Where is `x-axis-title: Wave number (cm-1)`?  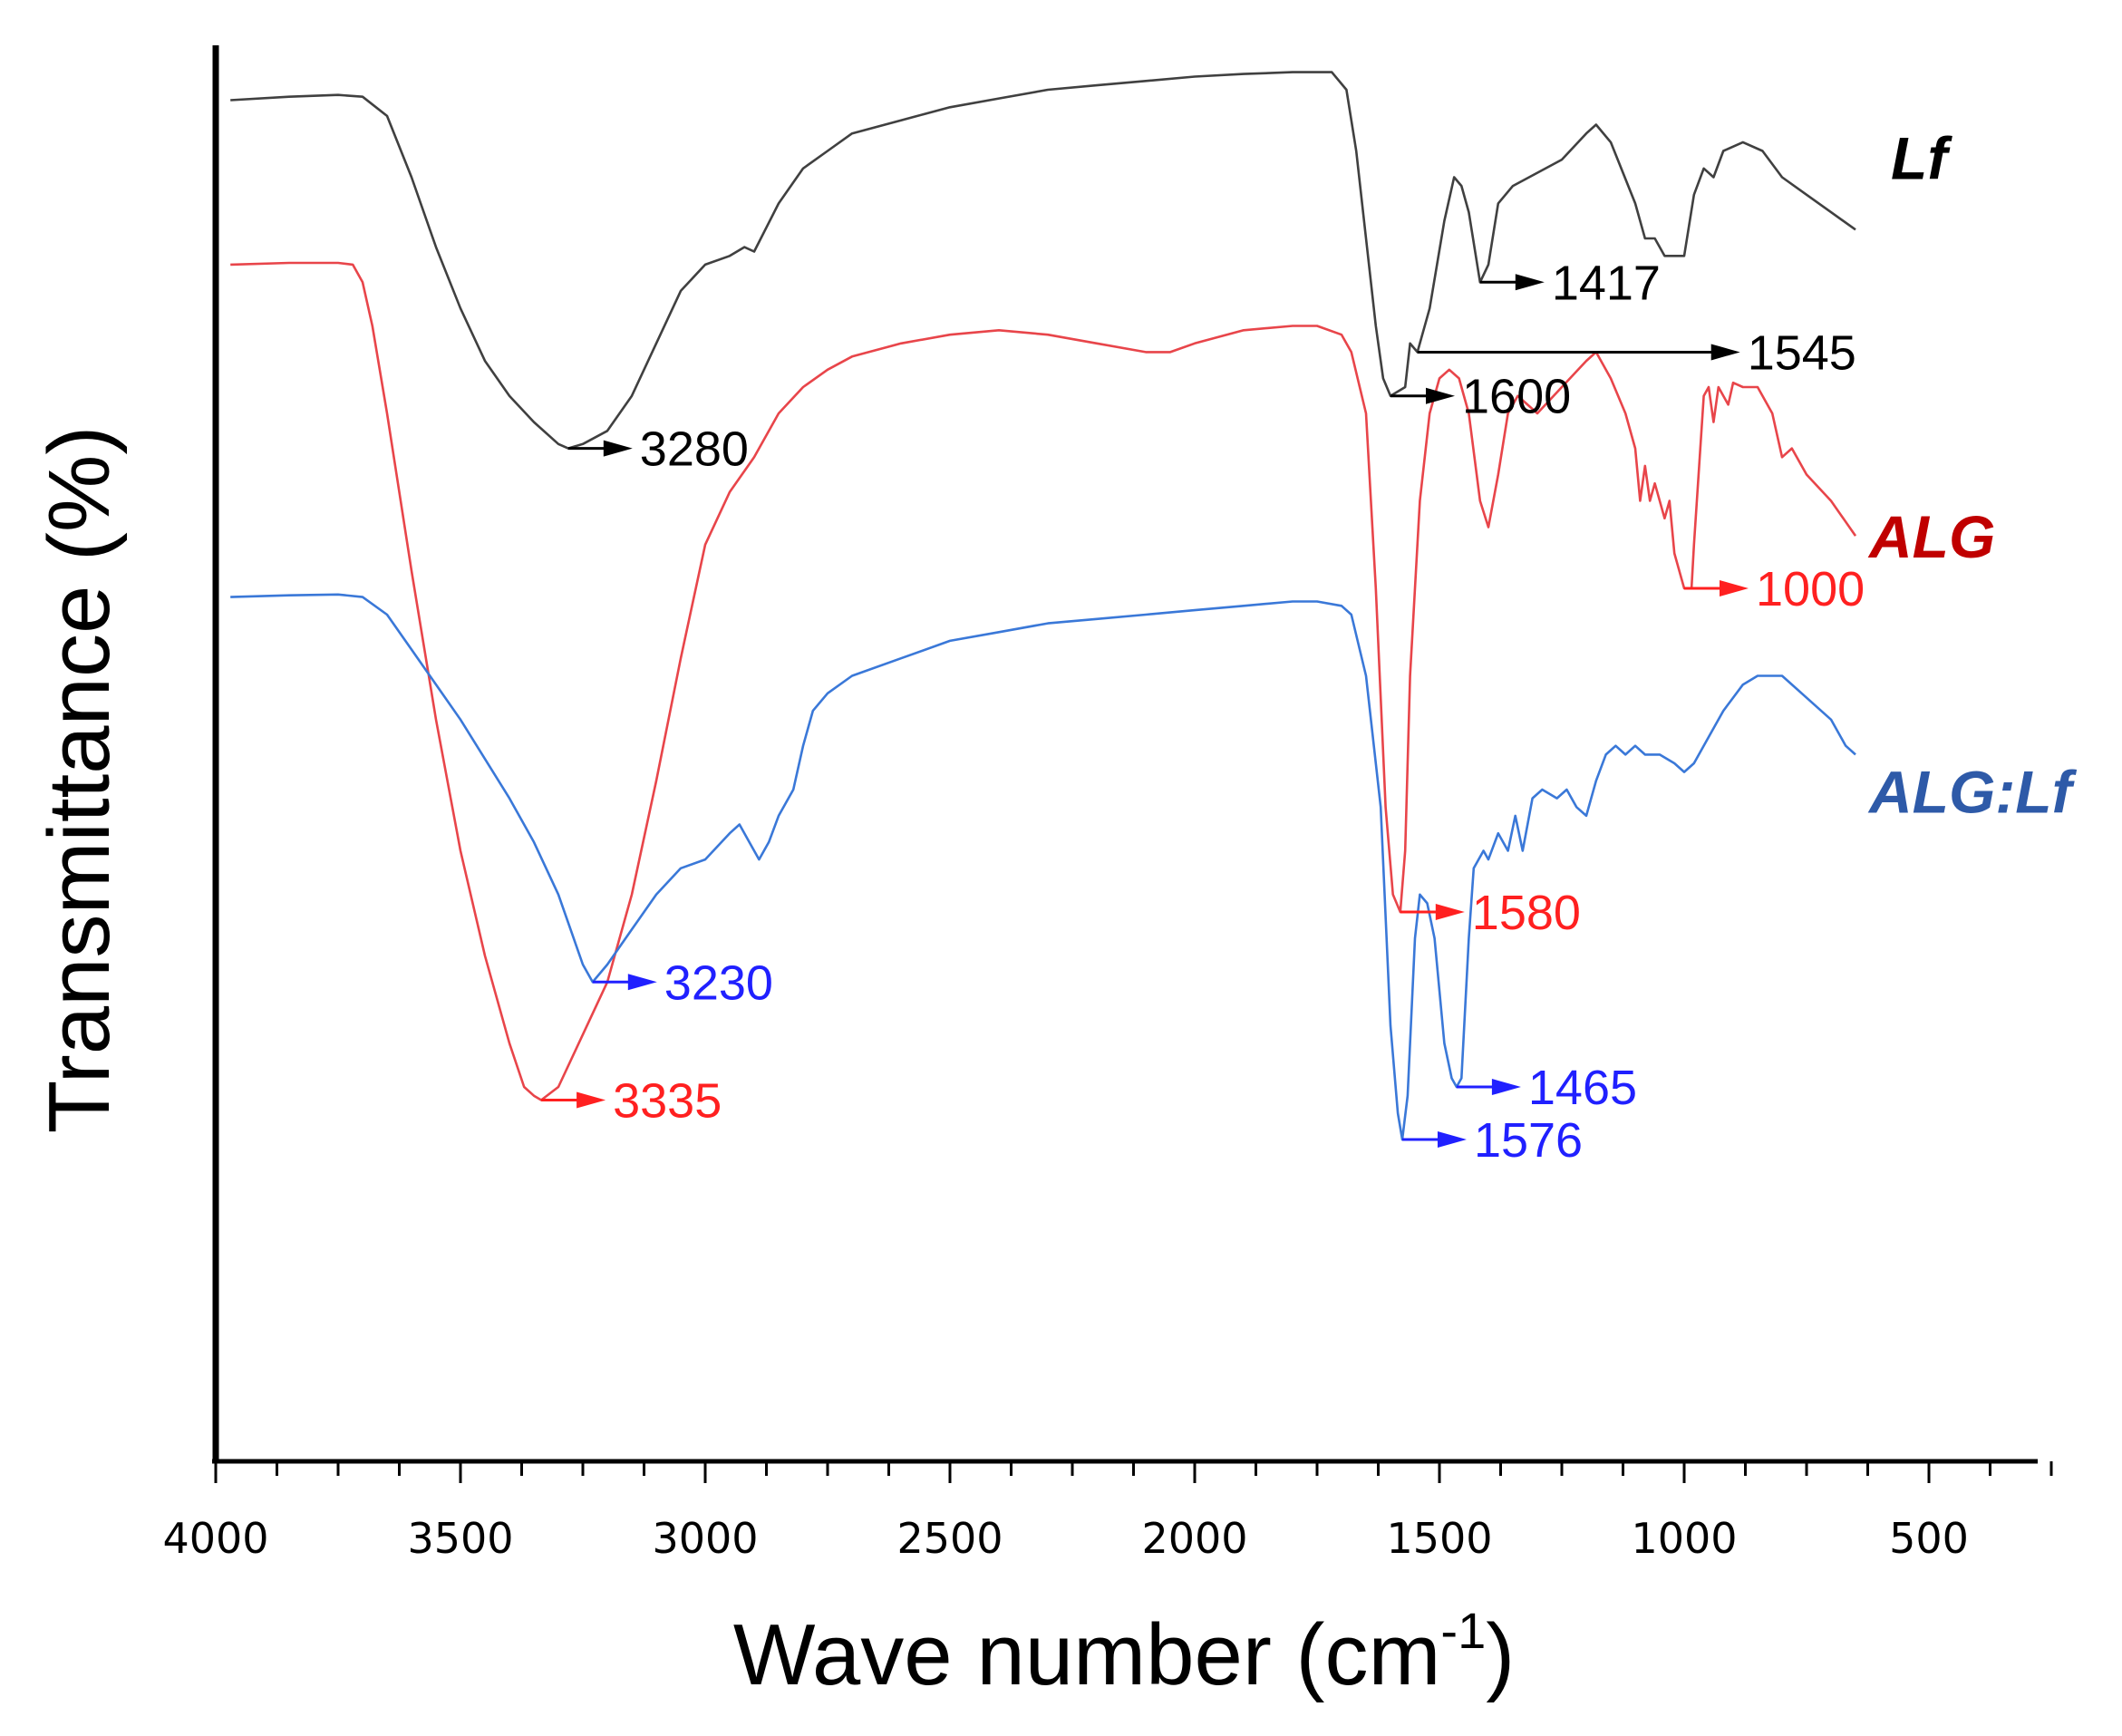
x-axis-title: Wave number (cm-1) is located at coordinates (1124, 1652).